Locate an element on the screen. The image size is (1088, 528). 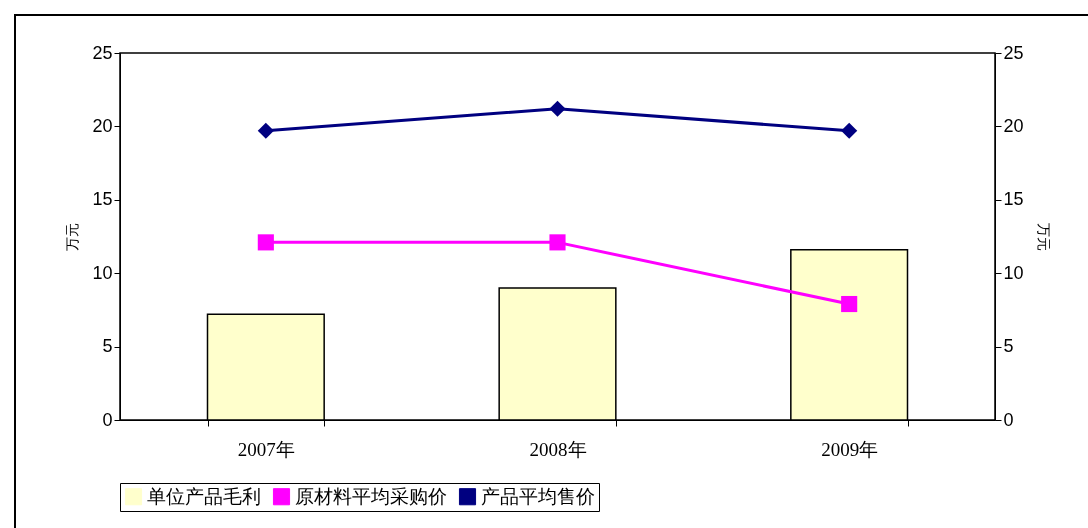
legend-label: 原材料平均采购价 is located at coordinates (371, 496).